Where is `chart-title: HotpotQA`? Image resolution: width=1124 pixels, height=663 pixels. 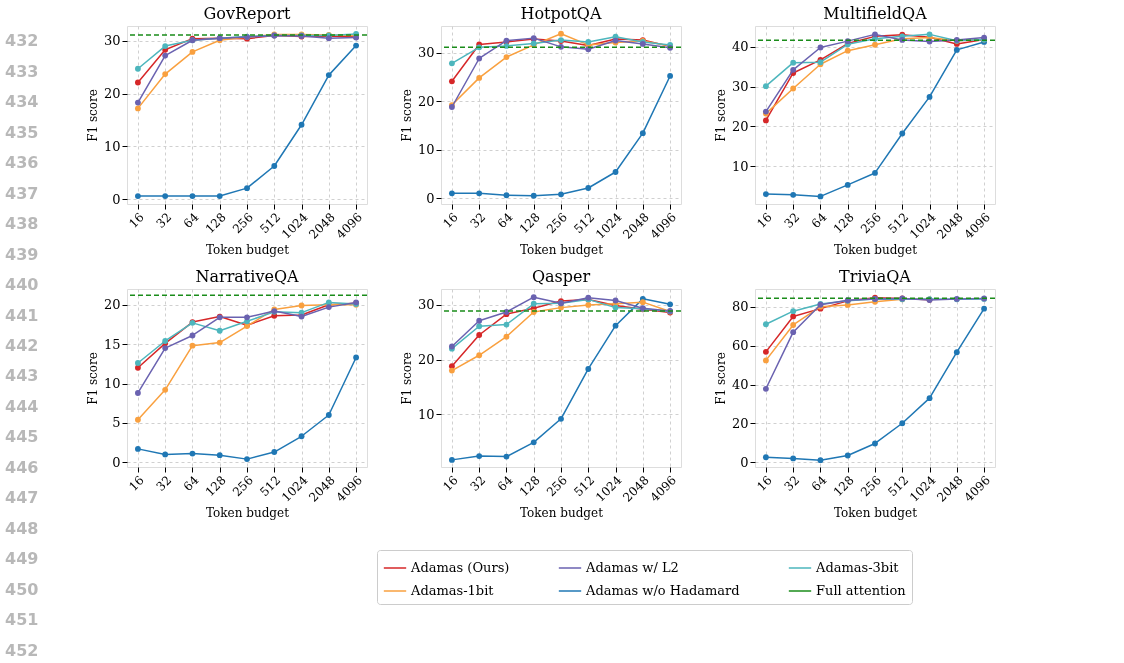
chart-title: HotpotQA is located at coordinates (561, 13).